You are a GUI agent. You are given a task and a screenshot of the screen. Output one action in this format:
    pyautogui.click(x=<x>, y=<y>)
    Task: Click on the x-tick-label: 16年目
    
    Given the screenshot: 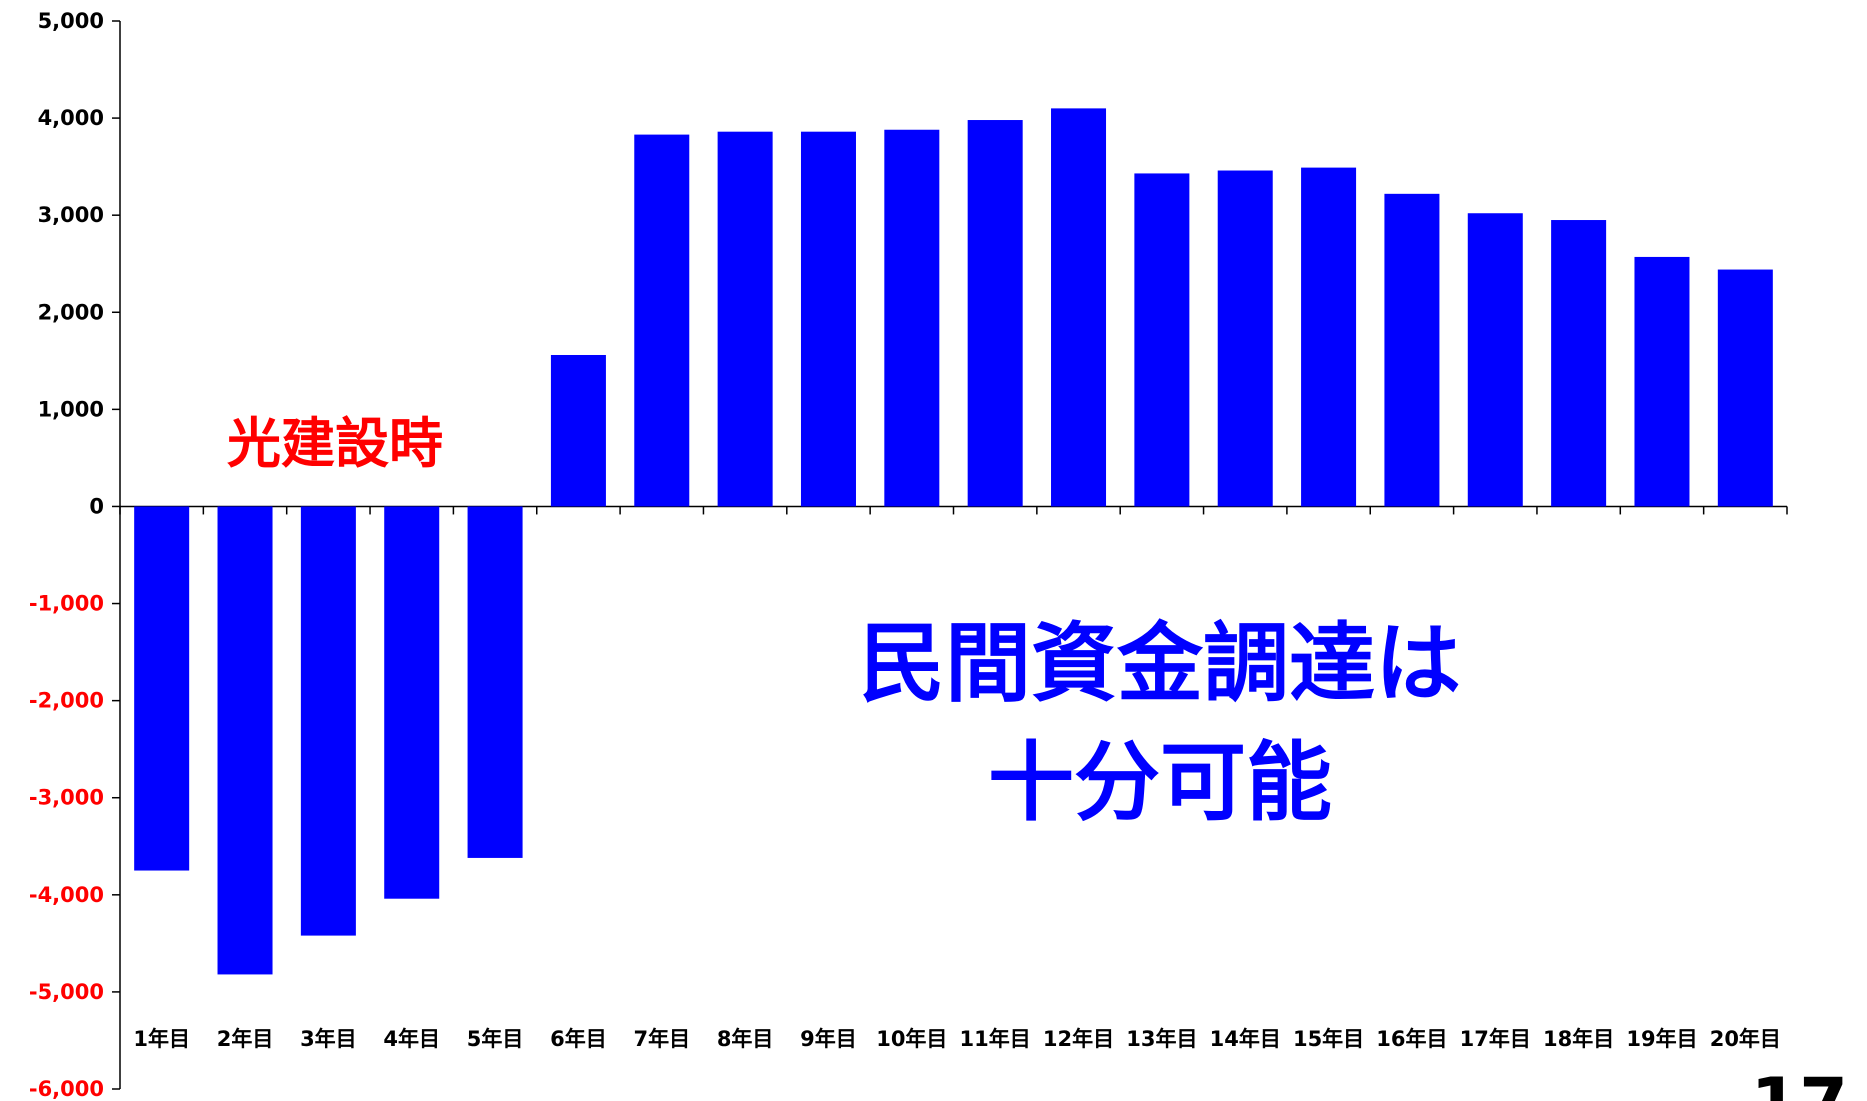 What is the action you would take?
    pyautogui.click(x=1411, y=1039)
    